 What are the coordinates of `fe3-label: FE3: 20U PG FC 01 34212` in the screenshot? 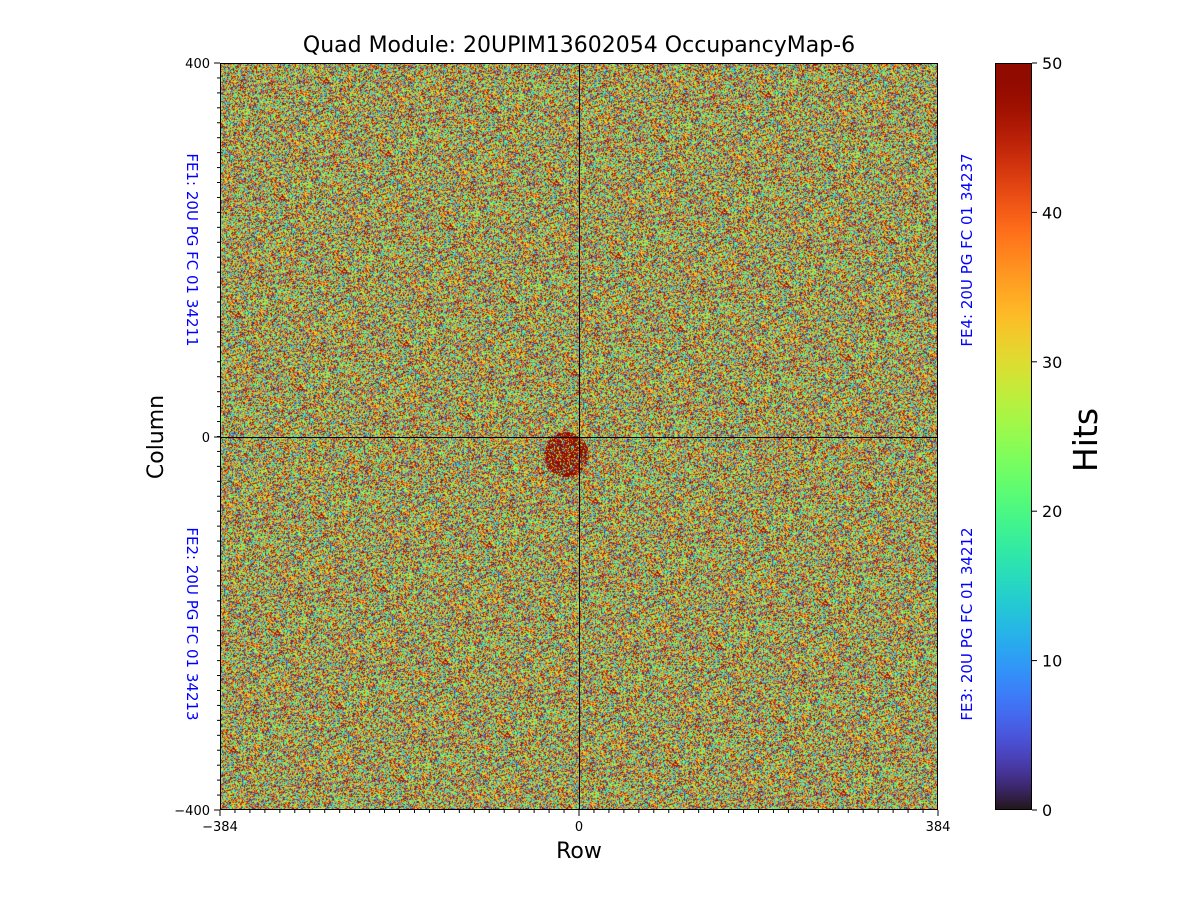 It's located at (967, 623).